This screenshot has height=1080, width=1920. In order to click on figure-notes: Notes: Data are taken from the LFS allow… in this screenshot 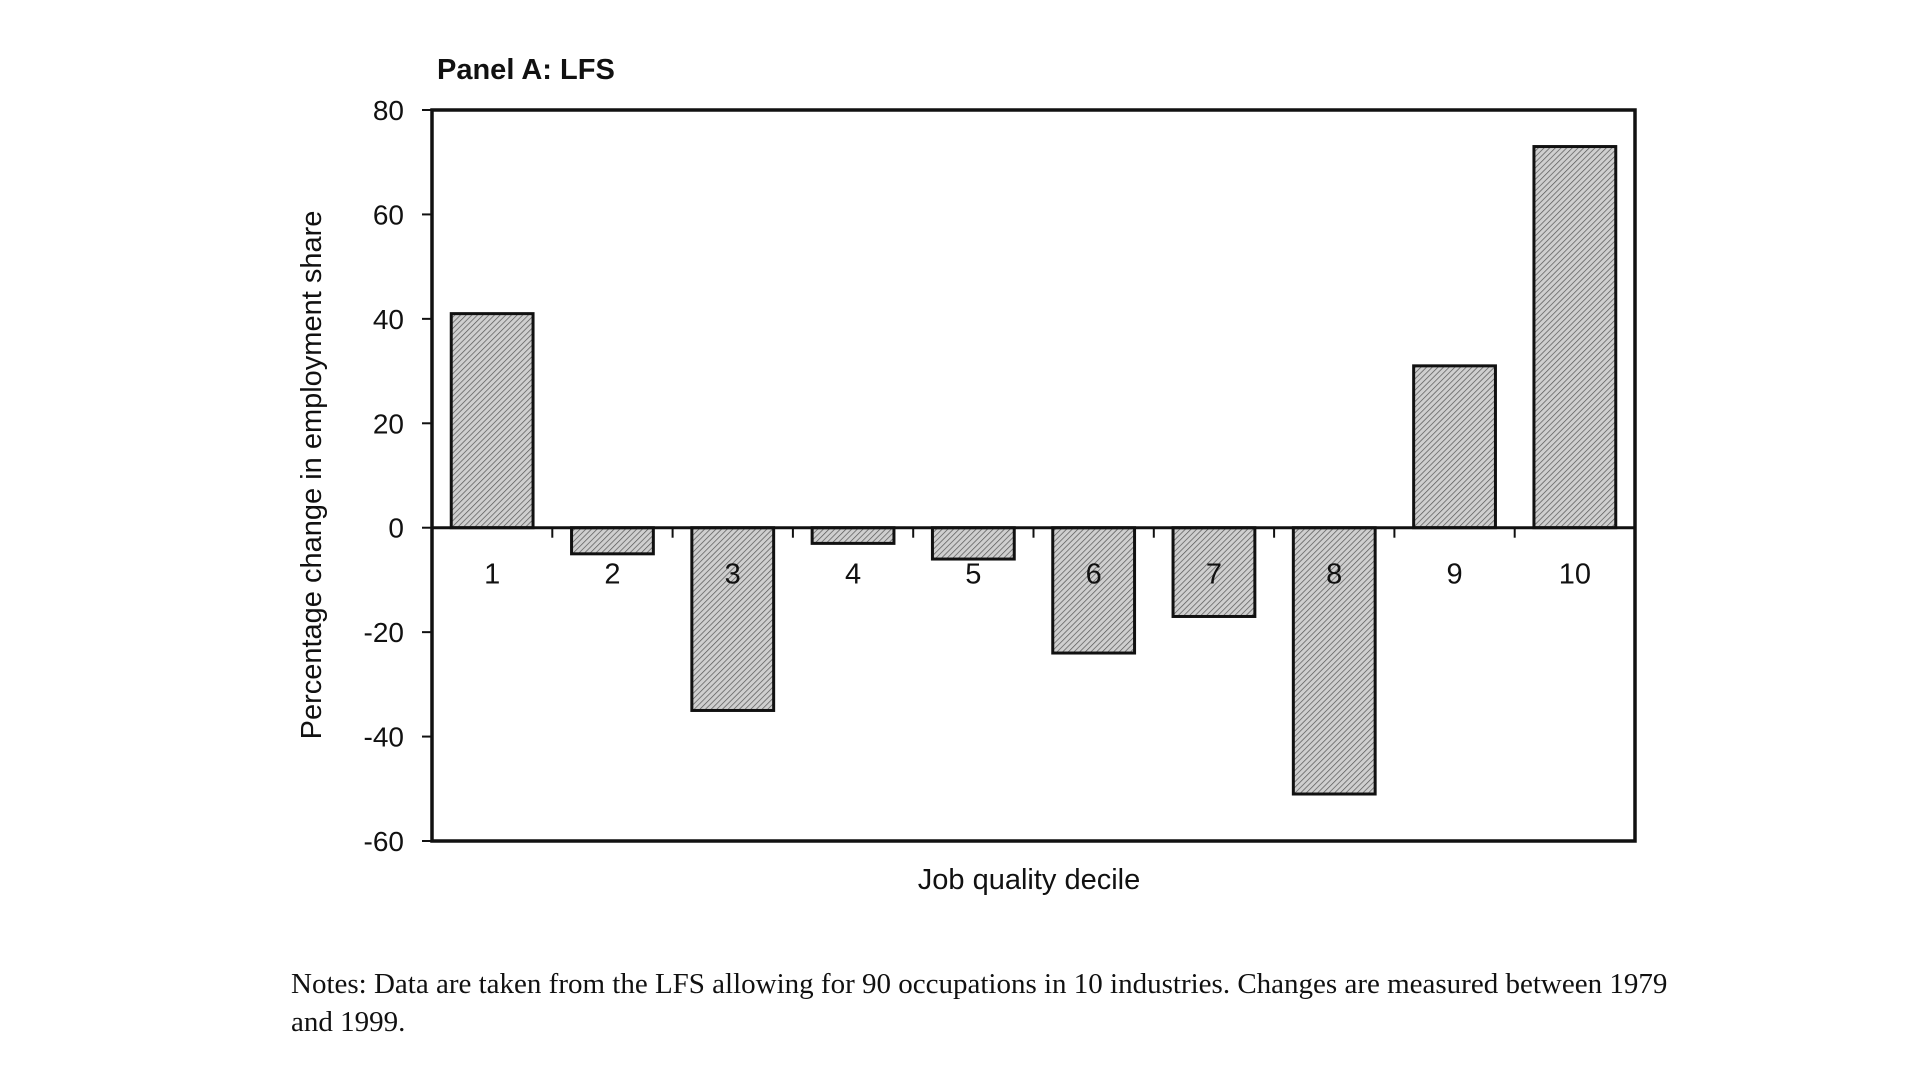, I will do `click(979, 1003)`.